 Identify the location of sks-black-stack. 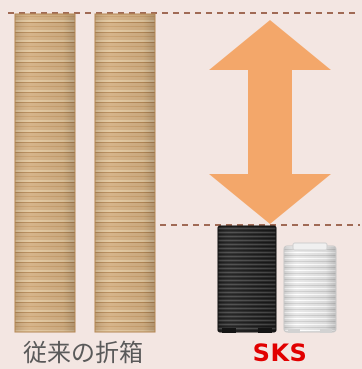
(247, 279).